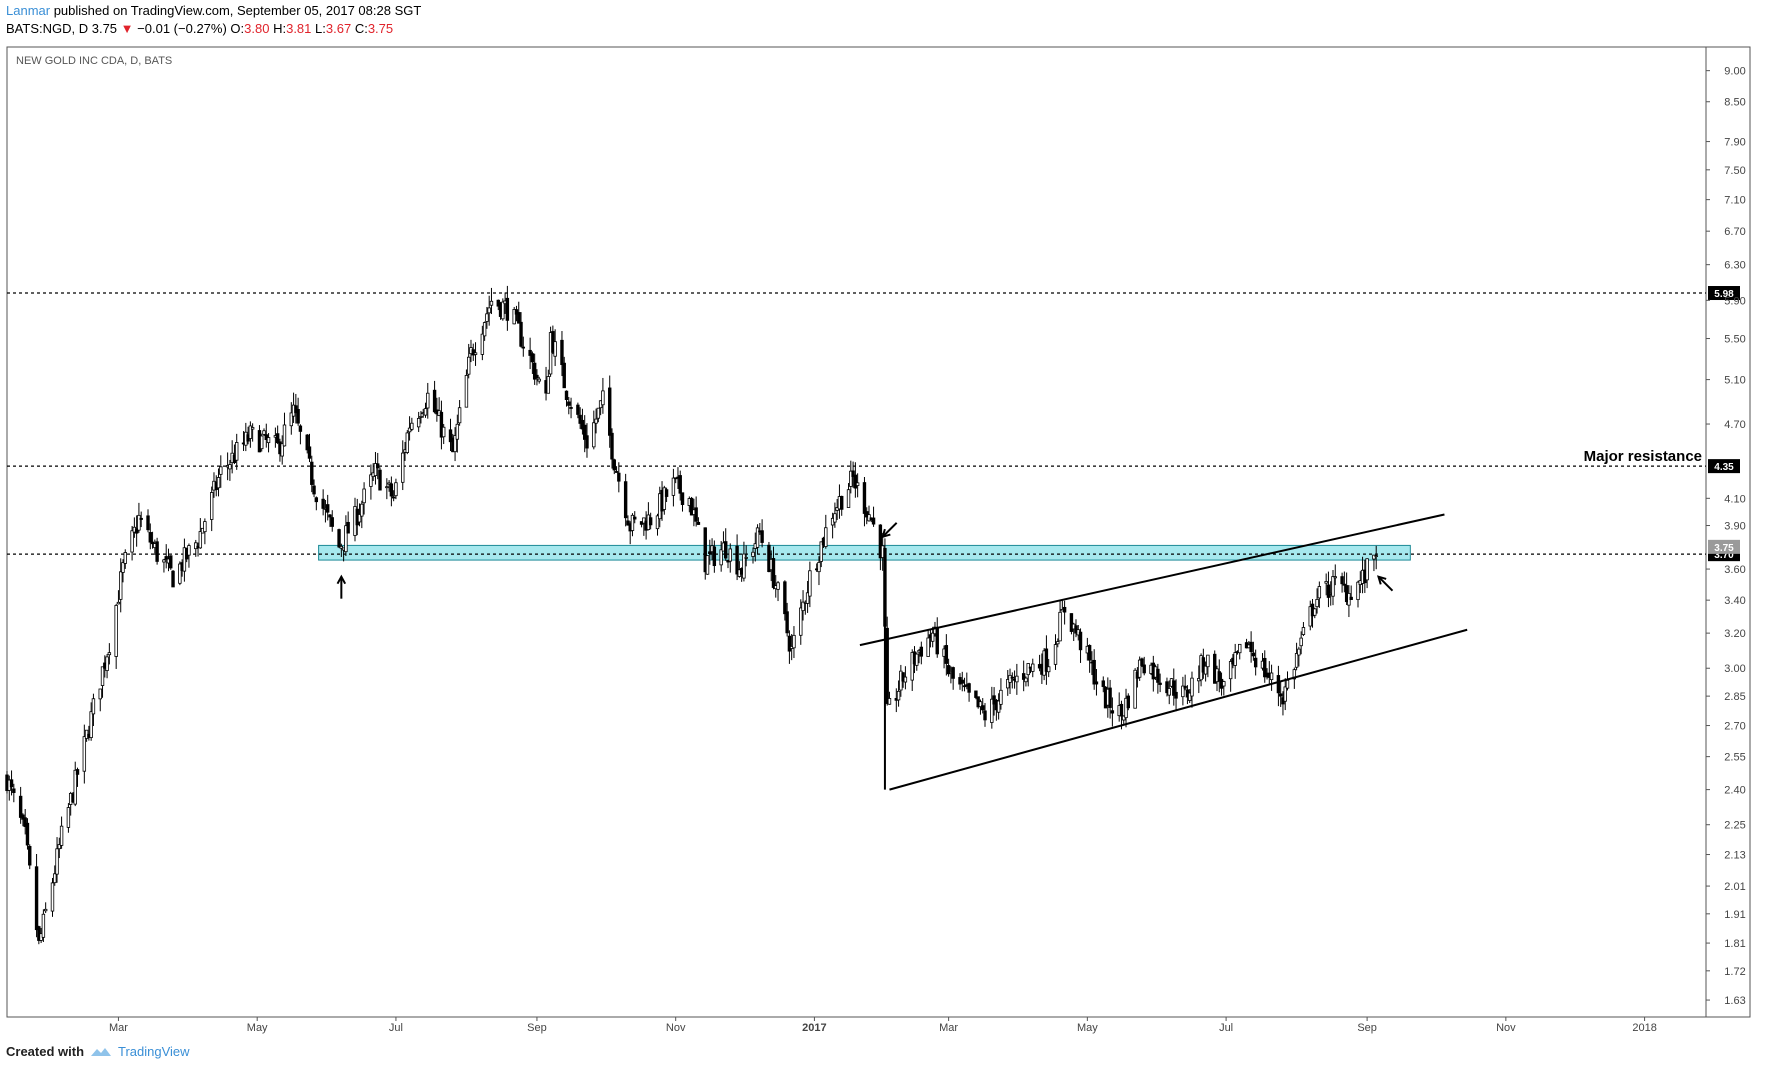 The image size is (1765, 1073). I want to click on y-tick-label: 2.70, so click(1734, 727).